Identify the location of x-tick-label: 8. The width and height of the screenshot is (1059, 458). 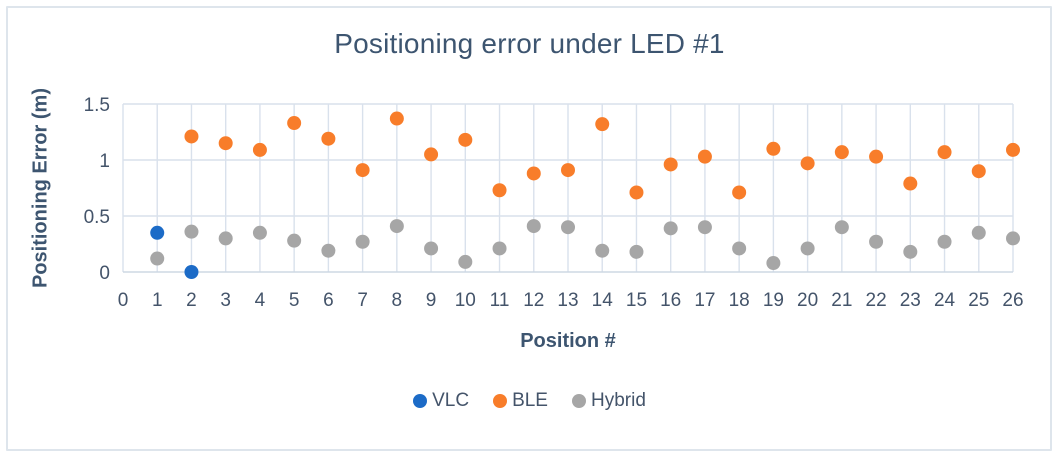
(397, 300).